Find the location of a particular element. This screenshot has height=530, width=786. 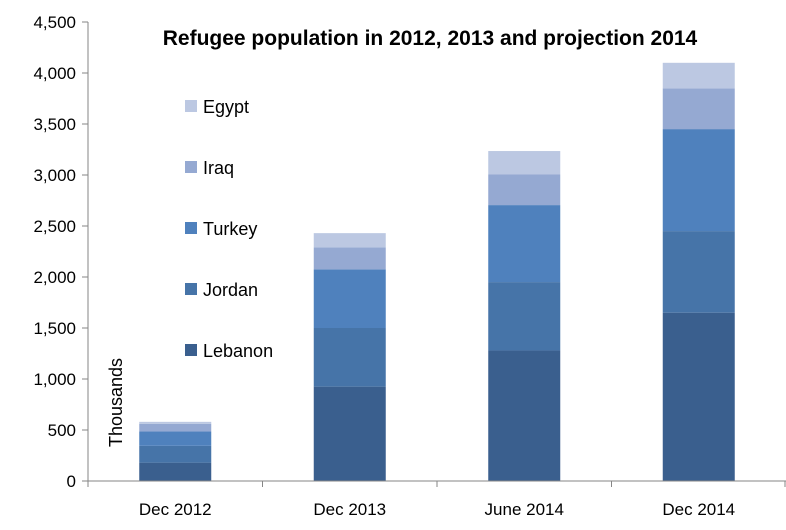

bar-iraq-dec-2013 is located at coordinates (349, 258).